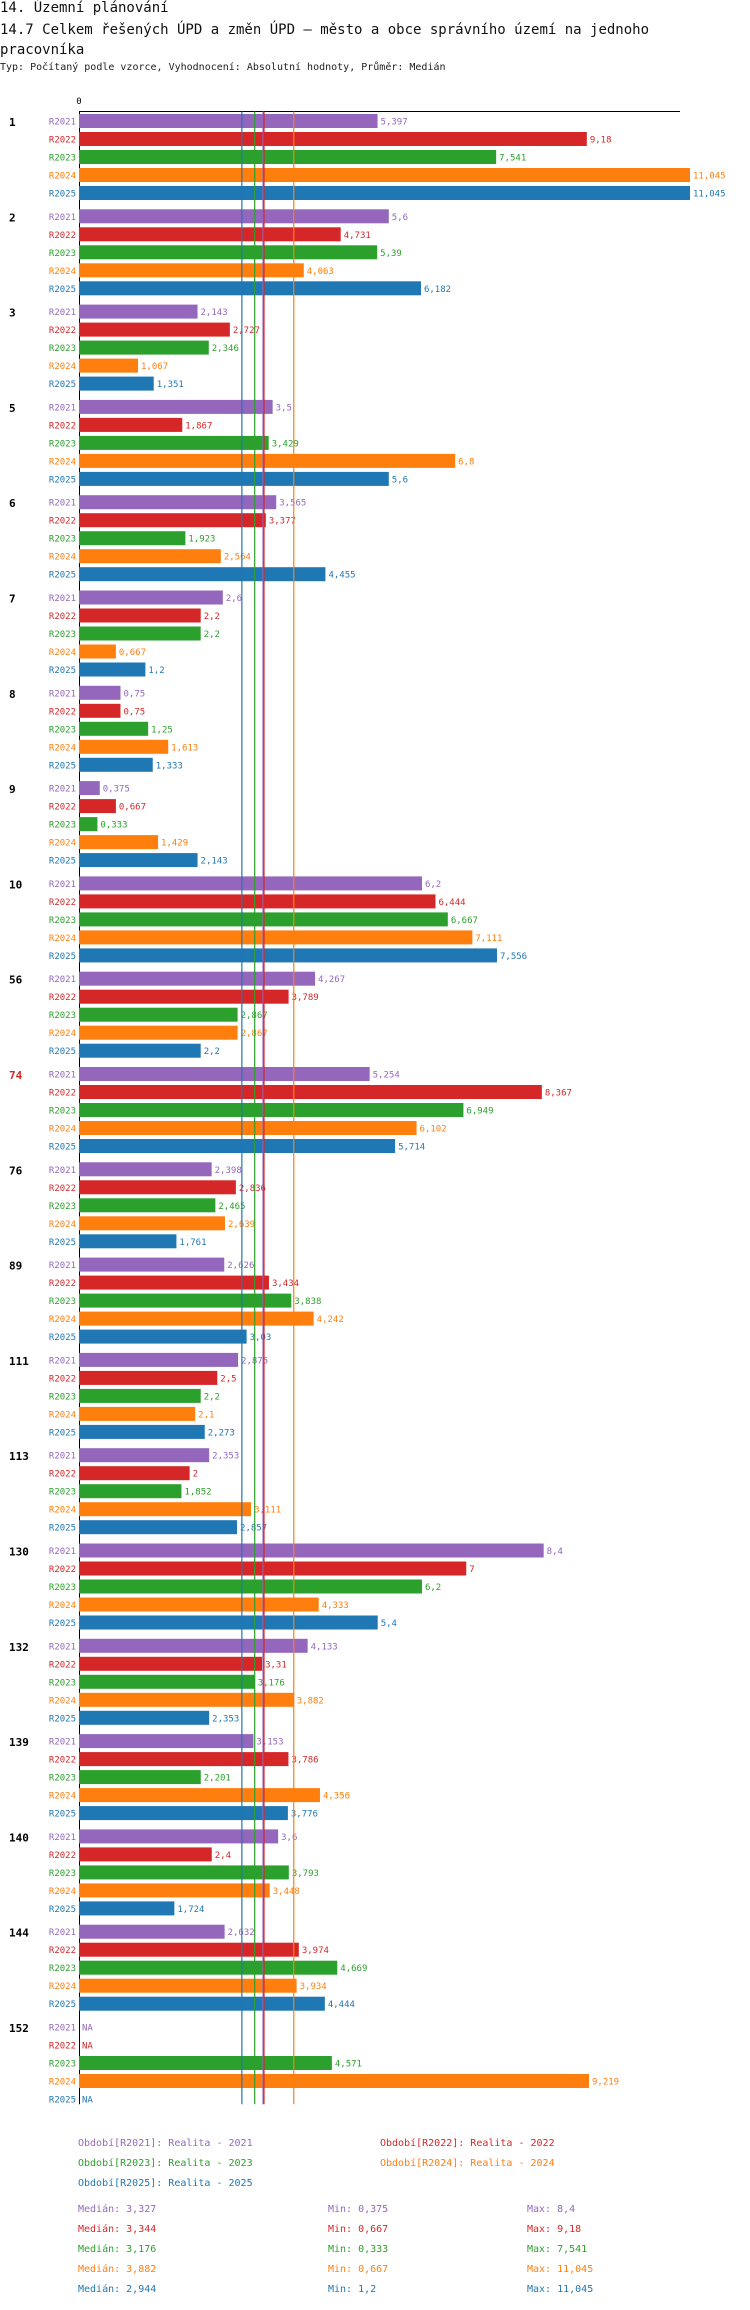 This screenshot has height=2310, width=750. What do you see at coordinates (320, 272) in the screenshot?
I see `data-label: 4,063` at bounding box center [320, 272].